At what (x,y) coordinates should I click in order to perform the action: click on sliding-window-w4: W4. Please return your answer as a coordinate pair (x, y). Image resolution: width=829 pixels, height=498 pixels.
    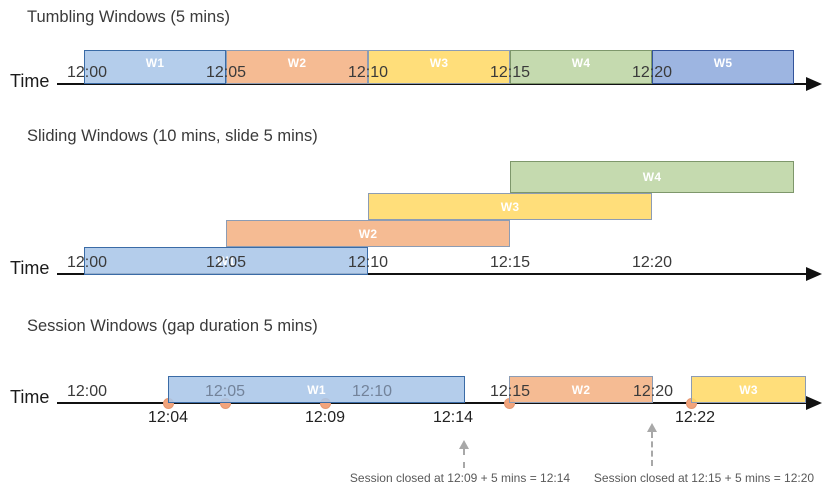
    Looking at the image, I should click on (652, 177).